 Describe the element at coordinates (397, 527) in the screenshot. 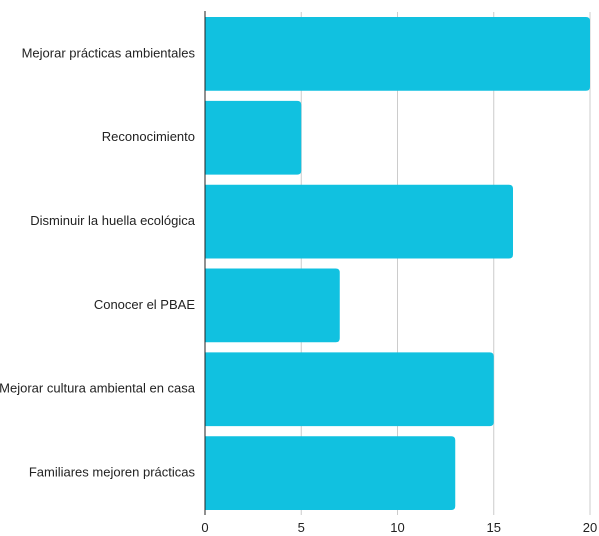

I see `x-tick-label-10: 10` at that location.